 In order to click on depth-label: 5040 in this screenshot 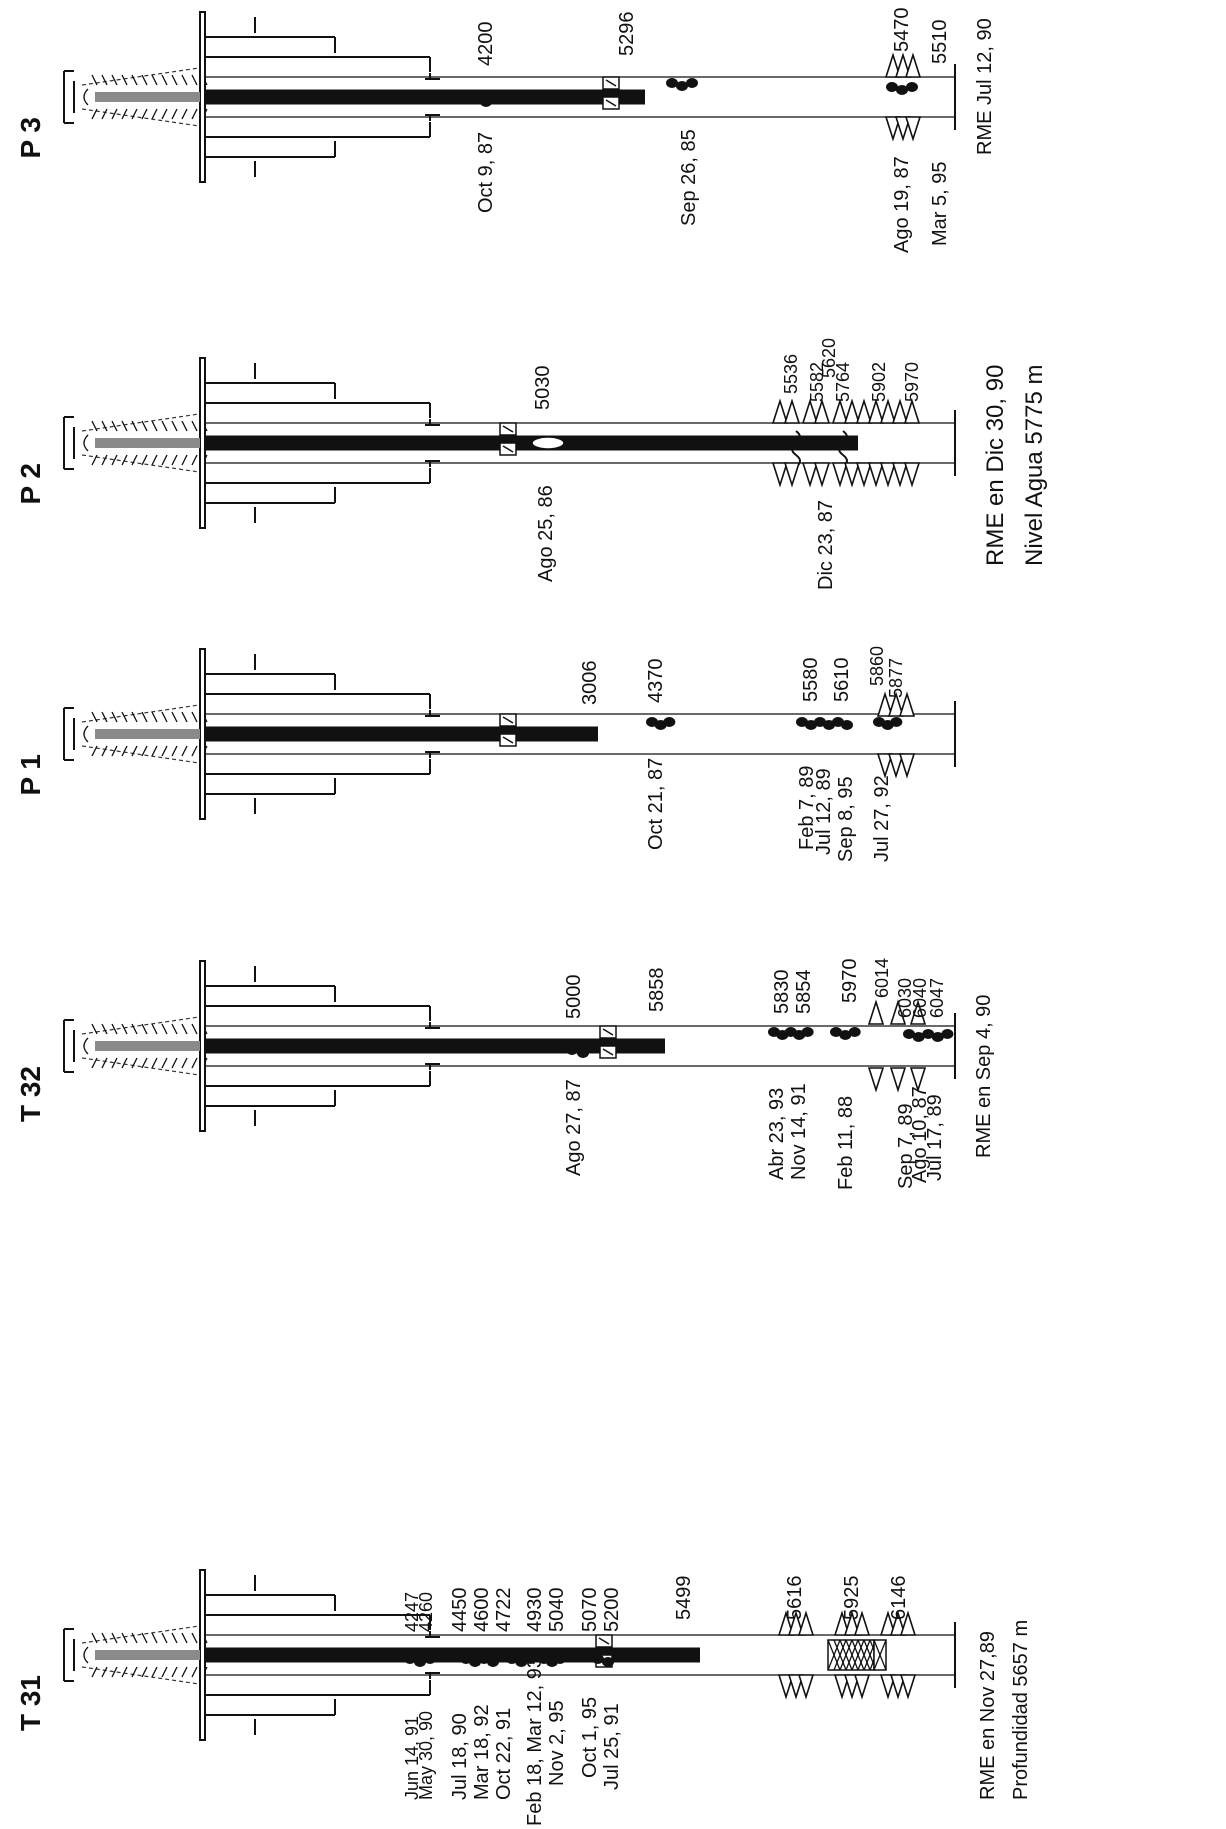, I will do `click(557, 1610)`.